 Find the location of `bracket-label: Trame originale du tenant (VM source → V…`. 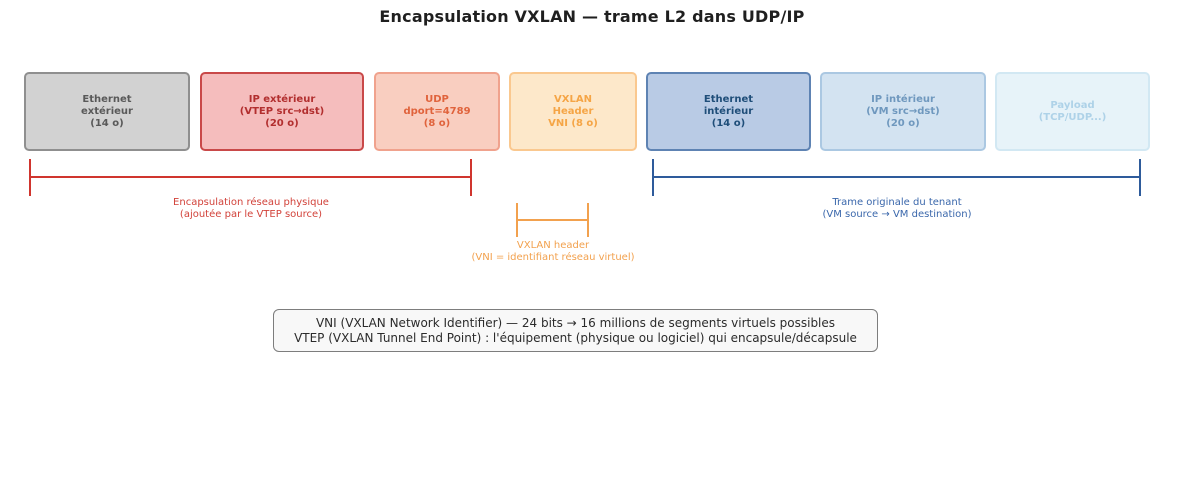

bracket-label: Trame originale du tenant (VM source → V… is located at coordinates (897, 209).